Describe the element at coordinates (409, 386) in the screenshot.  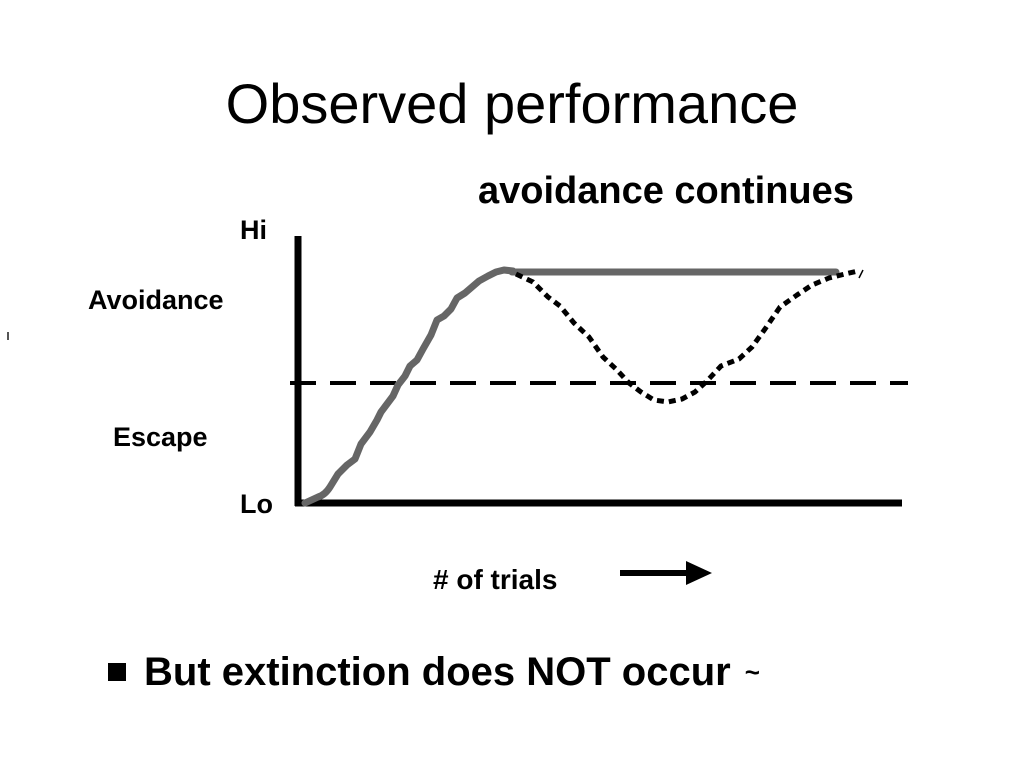
I see `learning-curve-solid` at that location.